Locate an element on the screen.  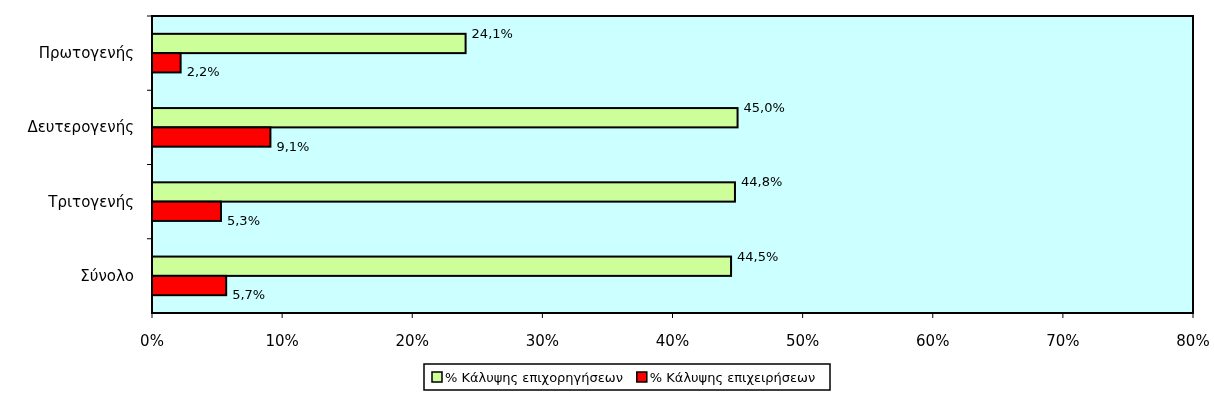
legend-label: % Κάλυψης επιχειρήσεων is located at coordinates (732, 377).